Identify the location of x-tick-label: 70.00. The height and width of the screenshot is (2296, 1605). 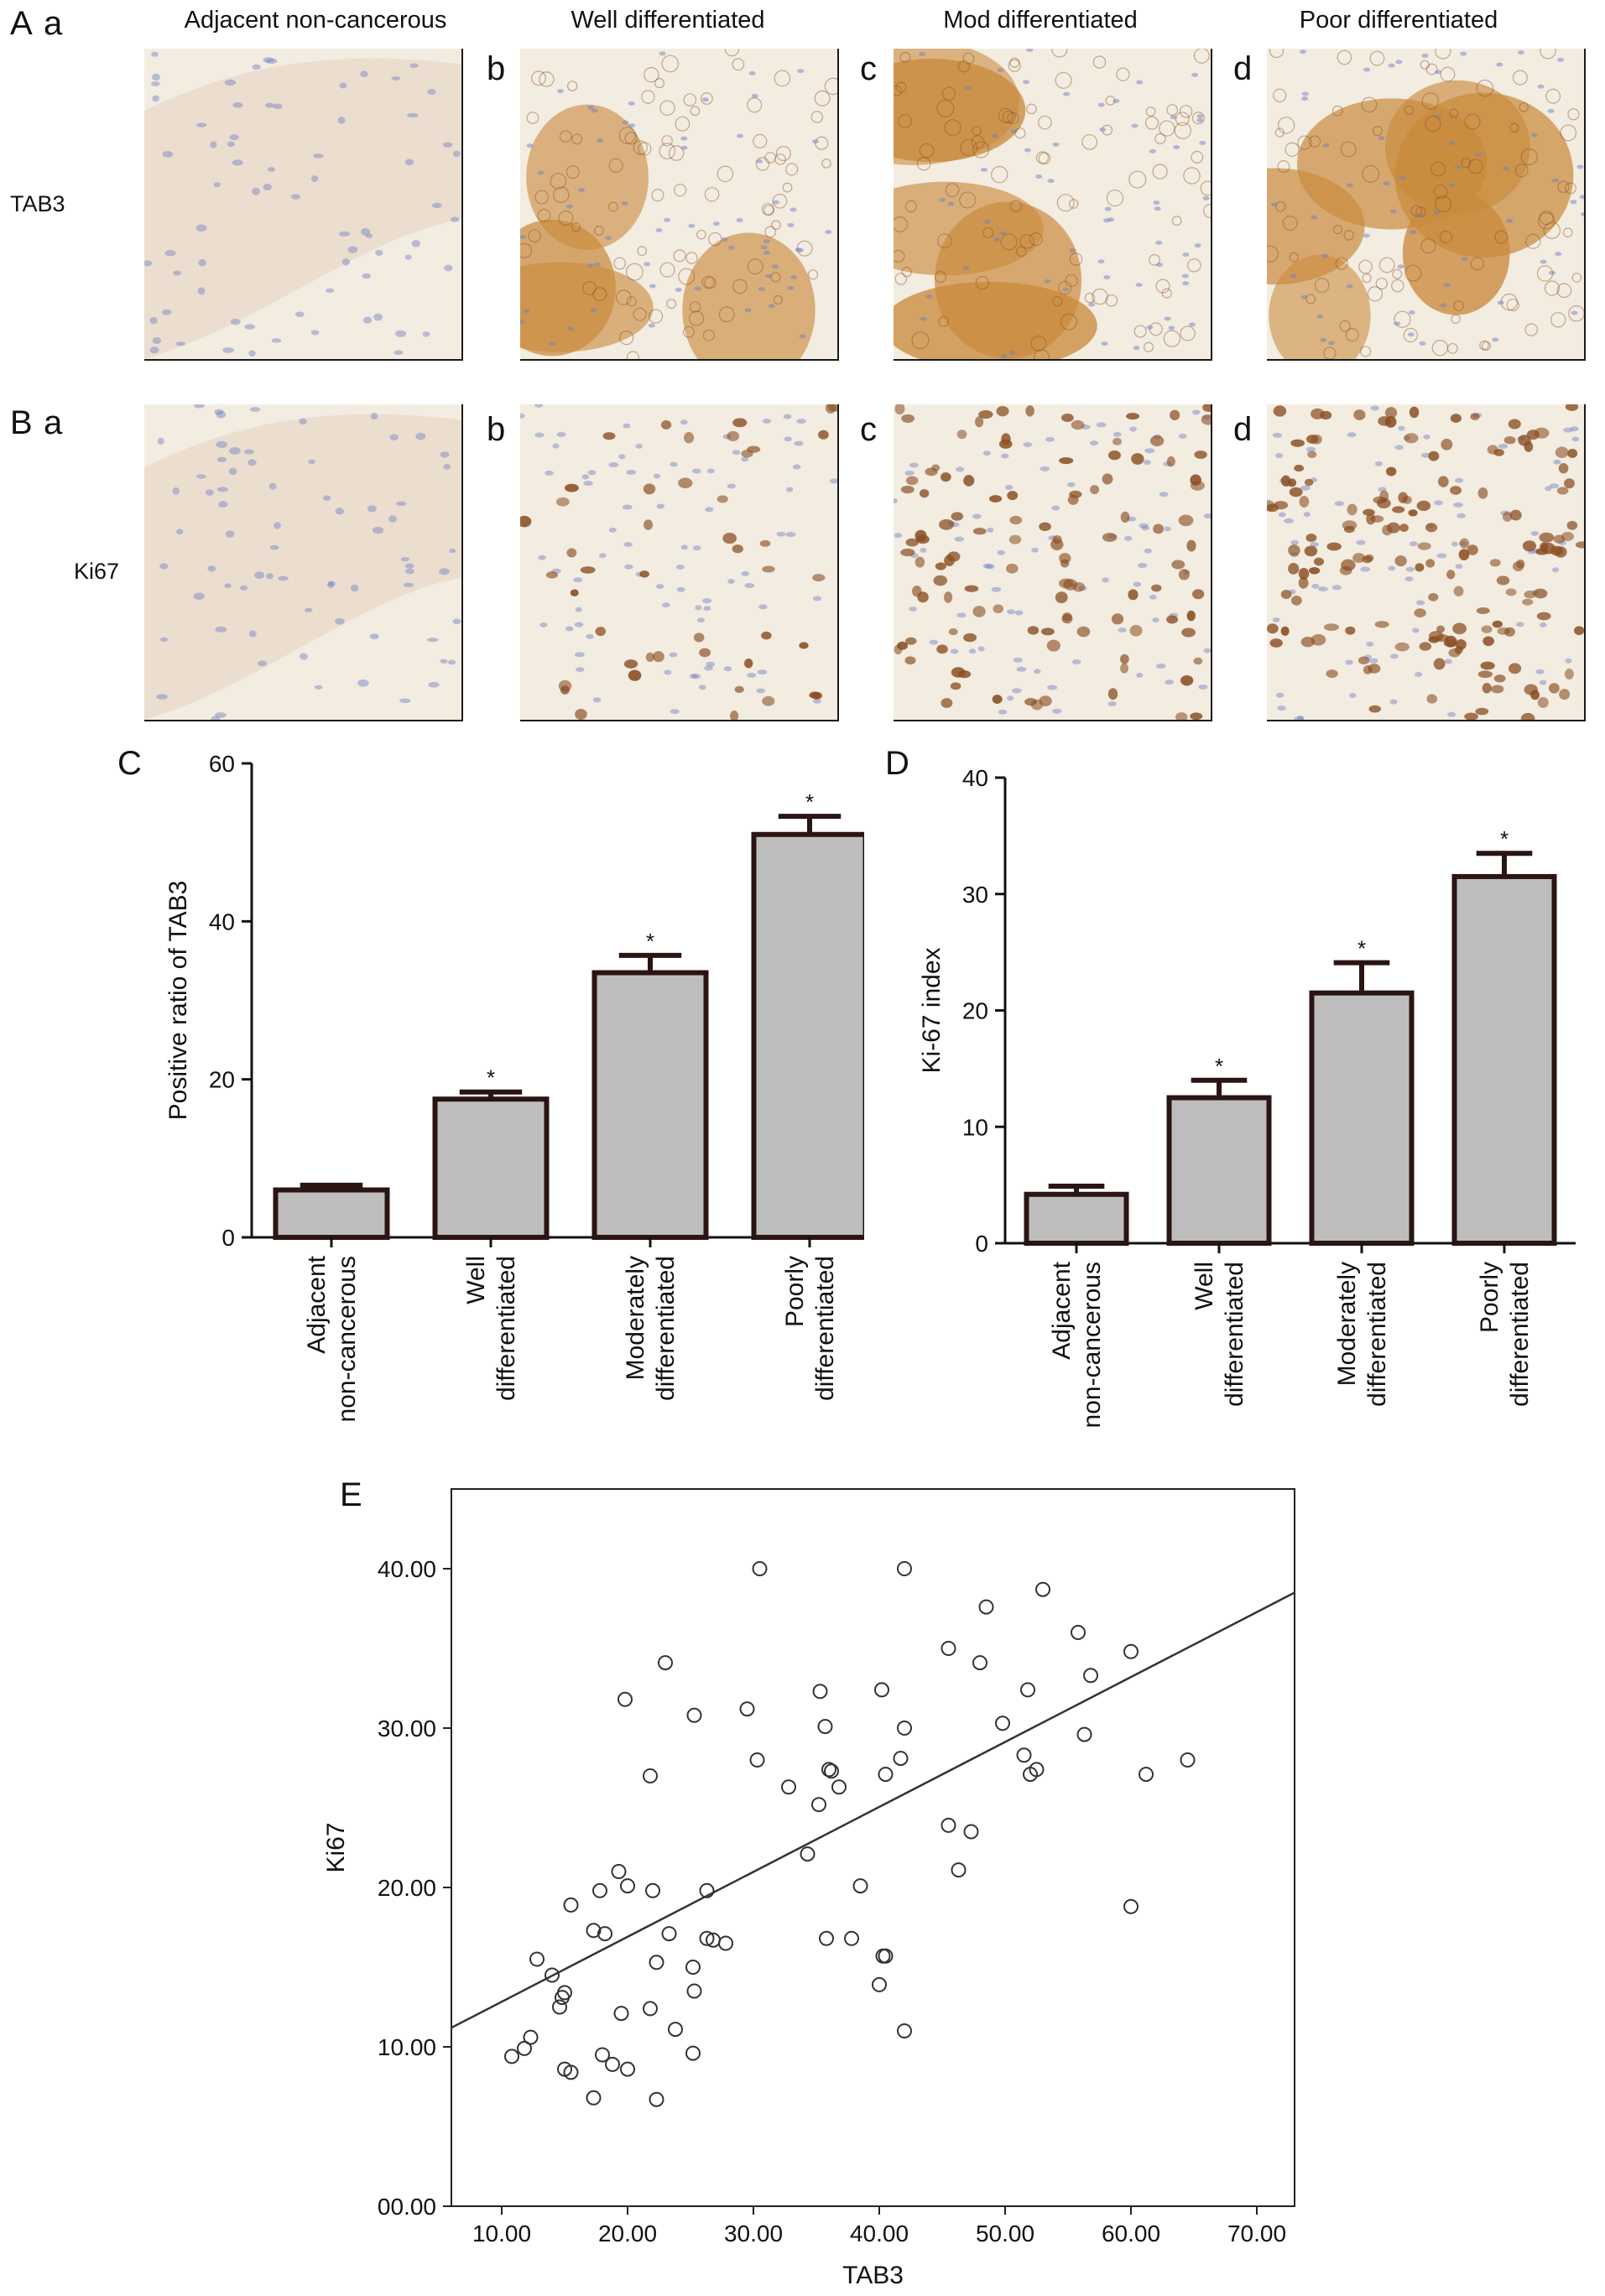
(1256, 2234).